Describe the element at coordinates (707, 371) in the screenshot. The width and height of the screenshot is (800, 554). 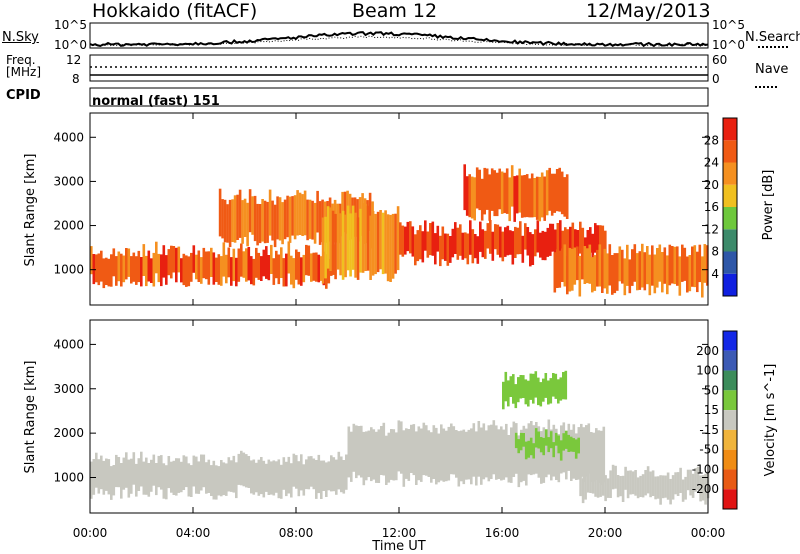
I see `velocity-colorbar-tick: 100` at that location.